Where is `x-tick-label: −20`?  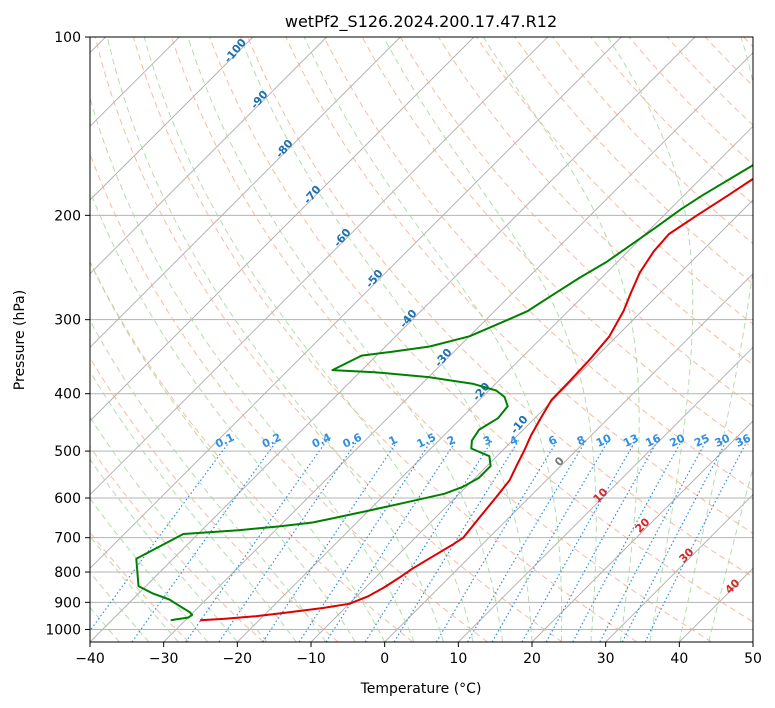 x-tick-label: −20 is located at coordinates (238, 659).